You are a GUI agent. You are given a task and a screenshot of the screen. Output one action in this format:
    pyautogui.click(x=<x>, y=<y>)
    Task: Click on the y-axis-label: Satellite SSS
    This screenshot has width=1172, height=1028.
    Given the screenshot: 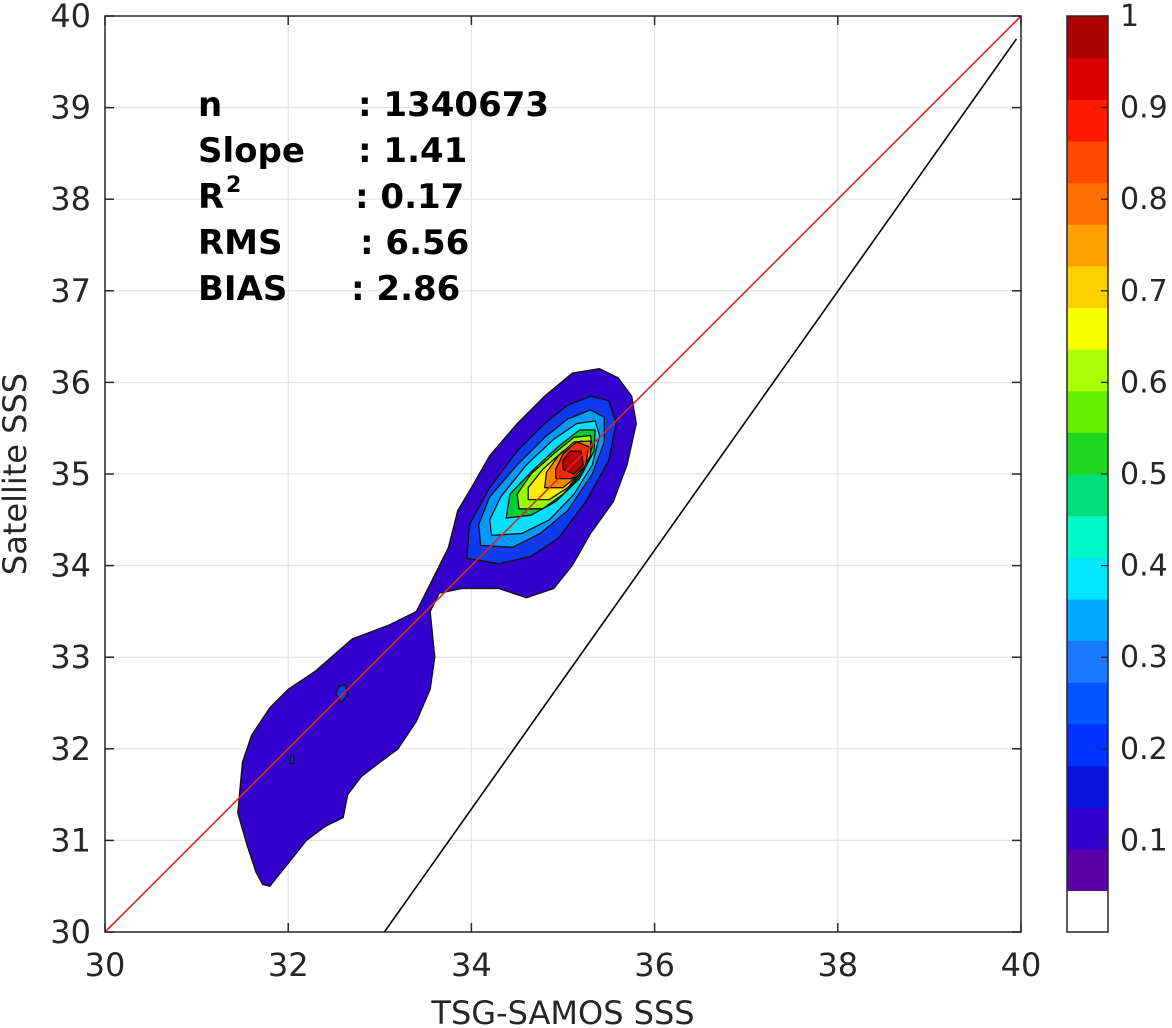 What is the action you would take?
    pyautogui.click(x=17, y=474)
    